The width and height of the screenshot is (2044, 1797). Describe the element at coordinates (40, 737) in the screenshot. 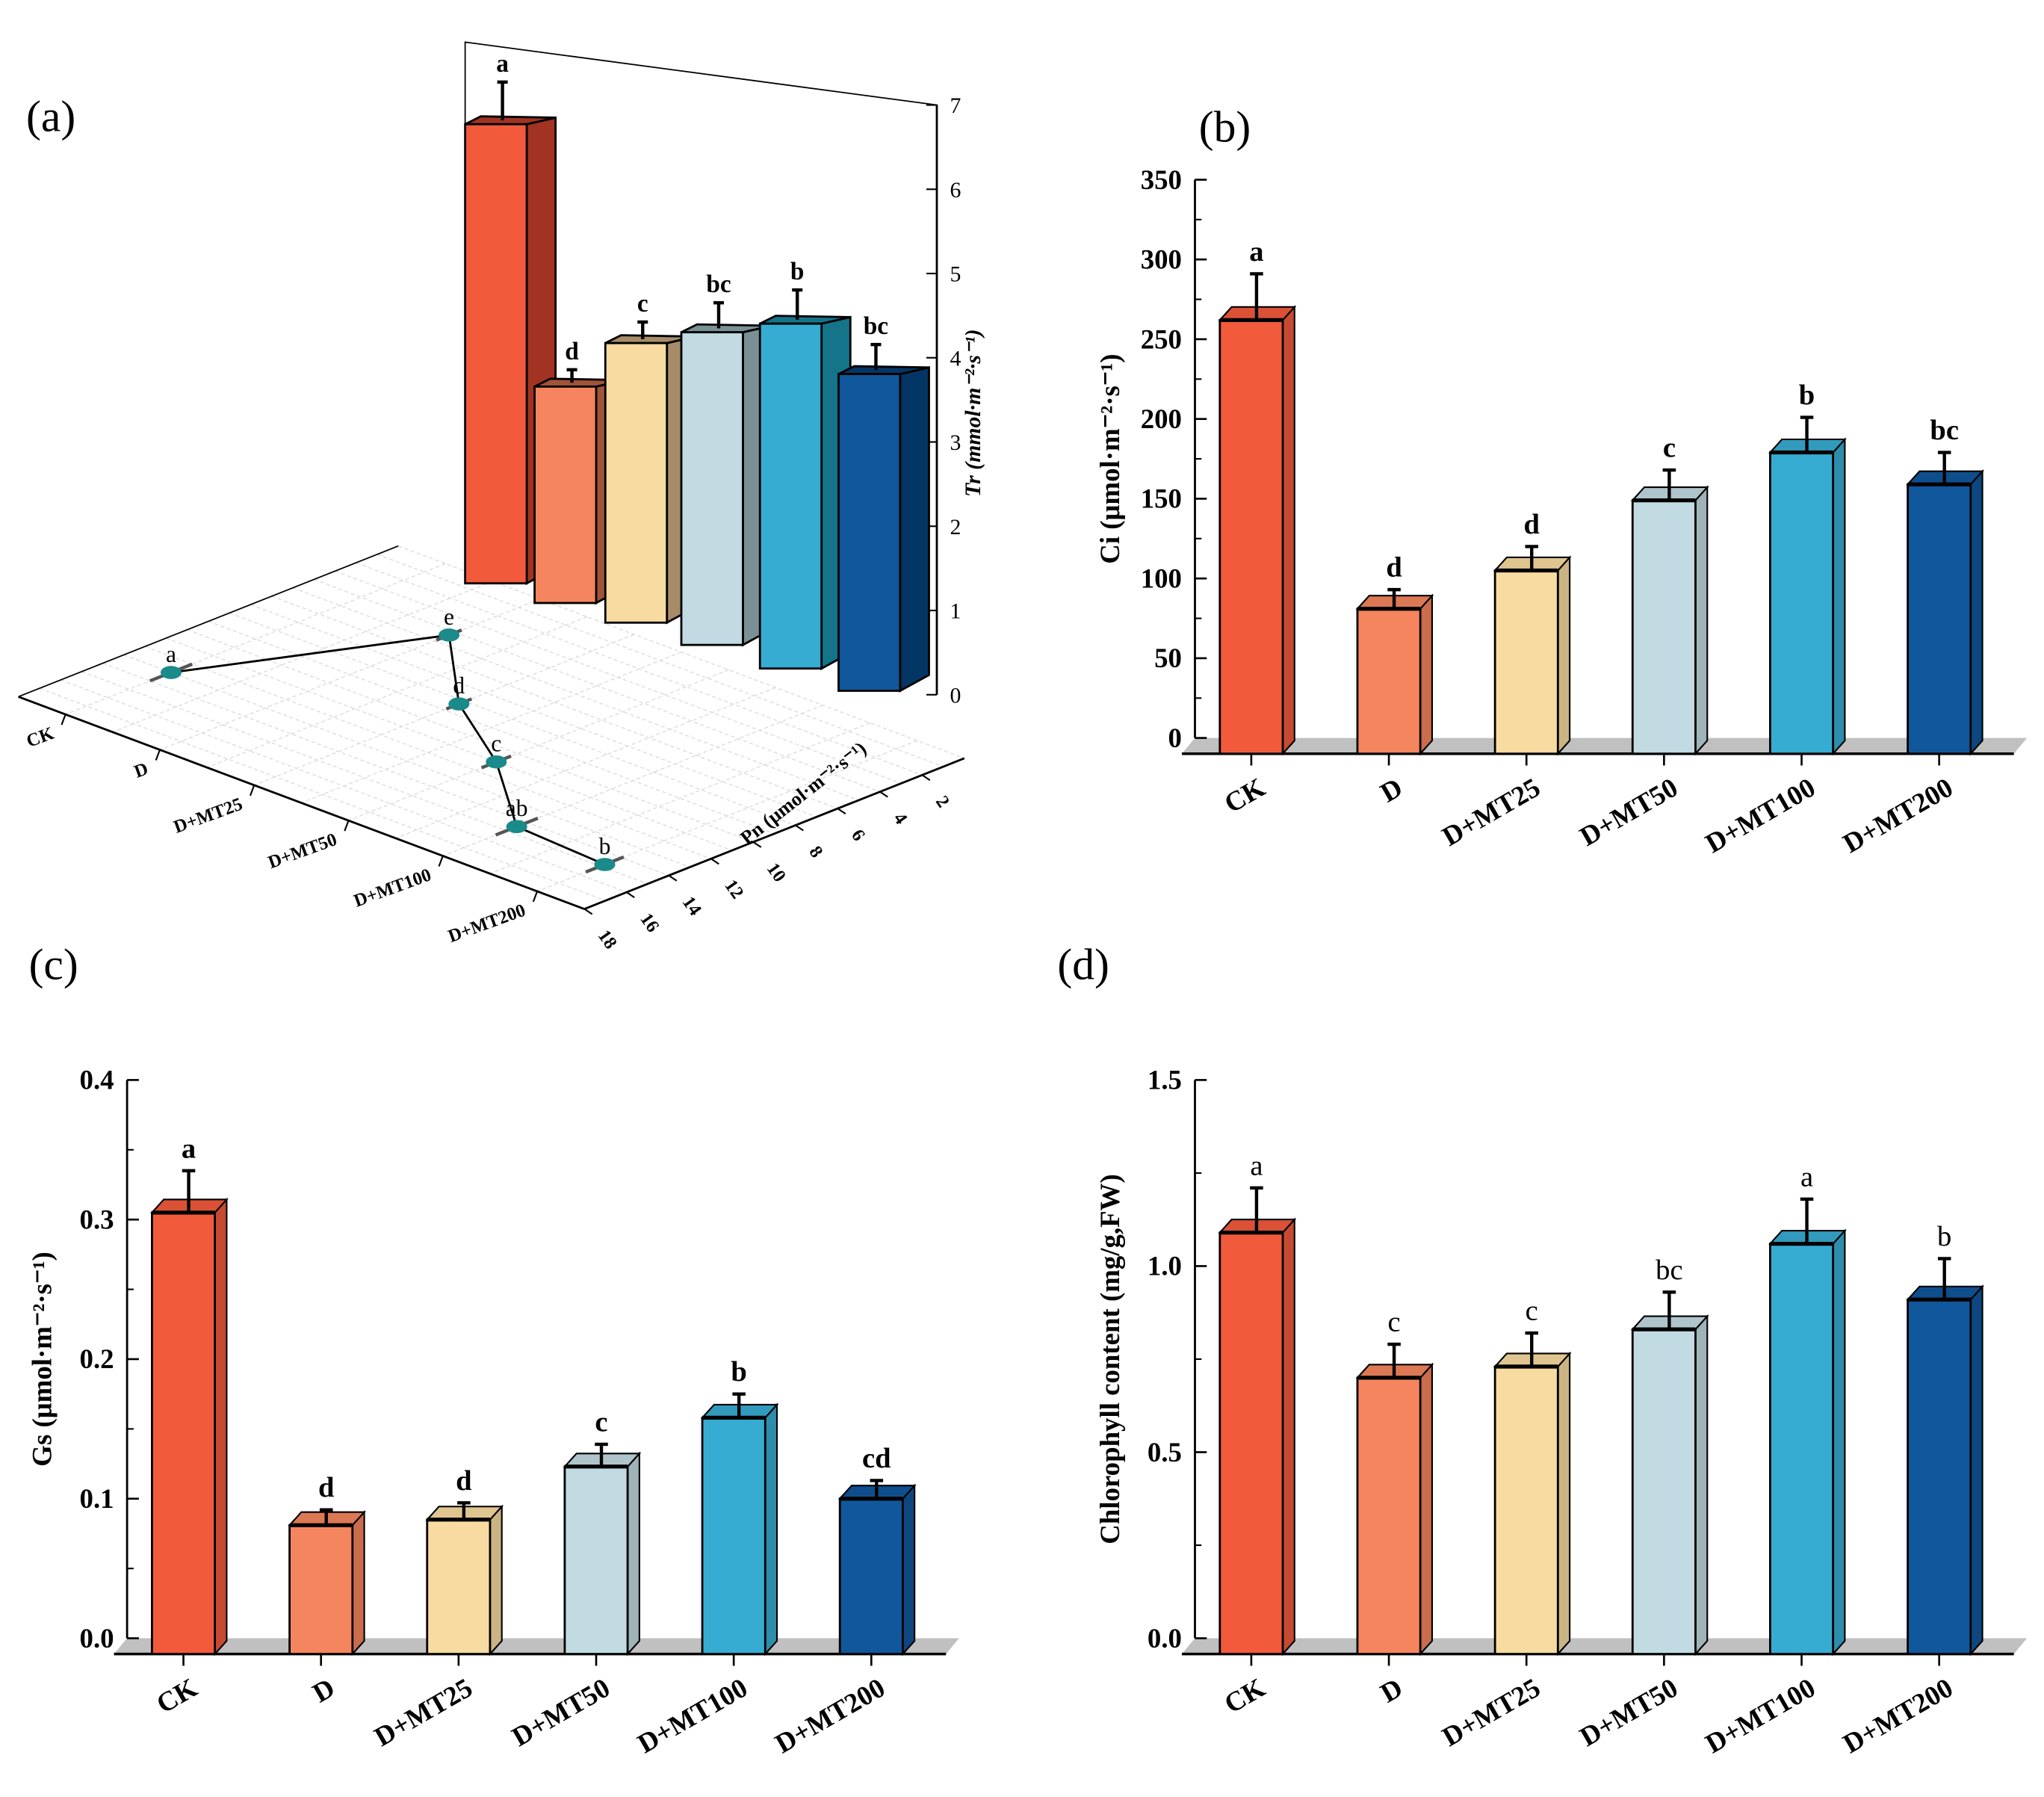

I see `category-label: CK` at that location.